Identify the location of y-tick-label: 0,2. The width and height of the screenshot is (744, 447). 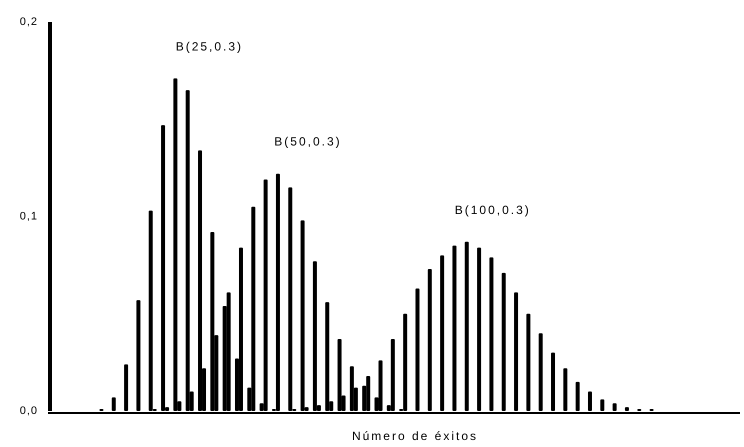
(29, 22).